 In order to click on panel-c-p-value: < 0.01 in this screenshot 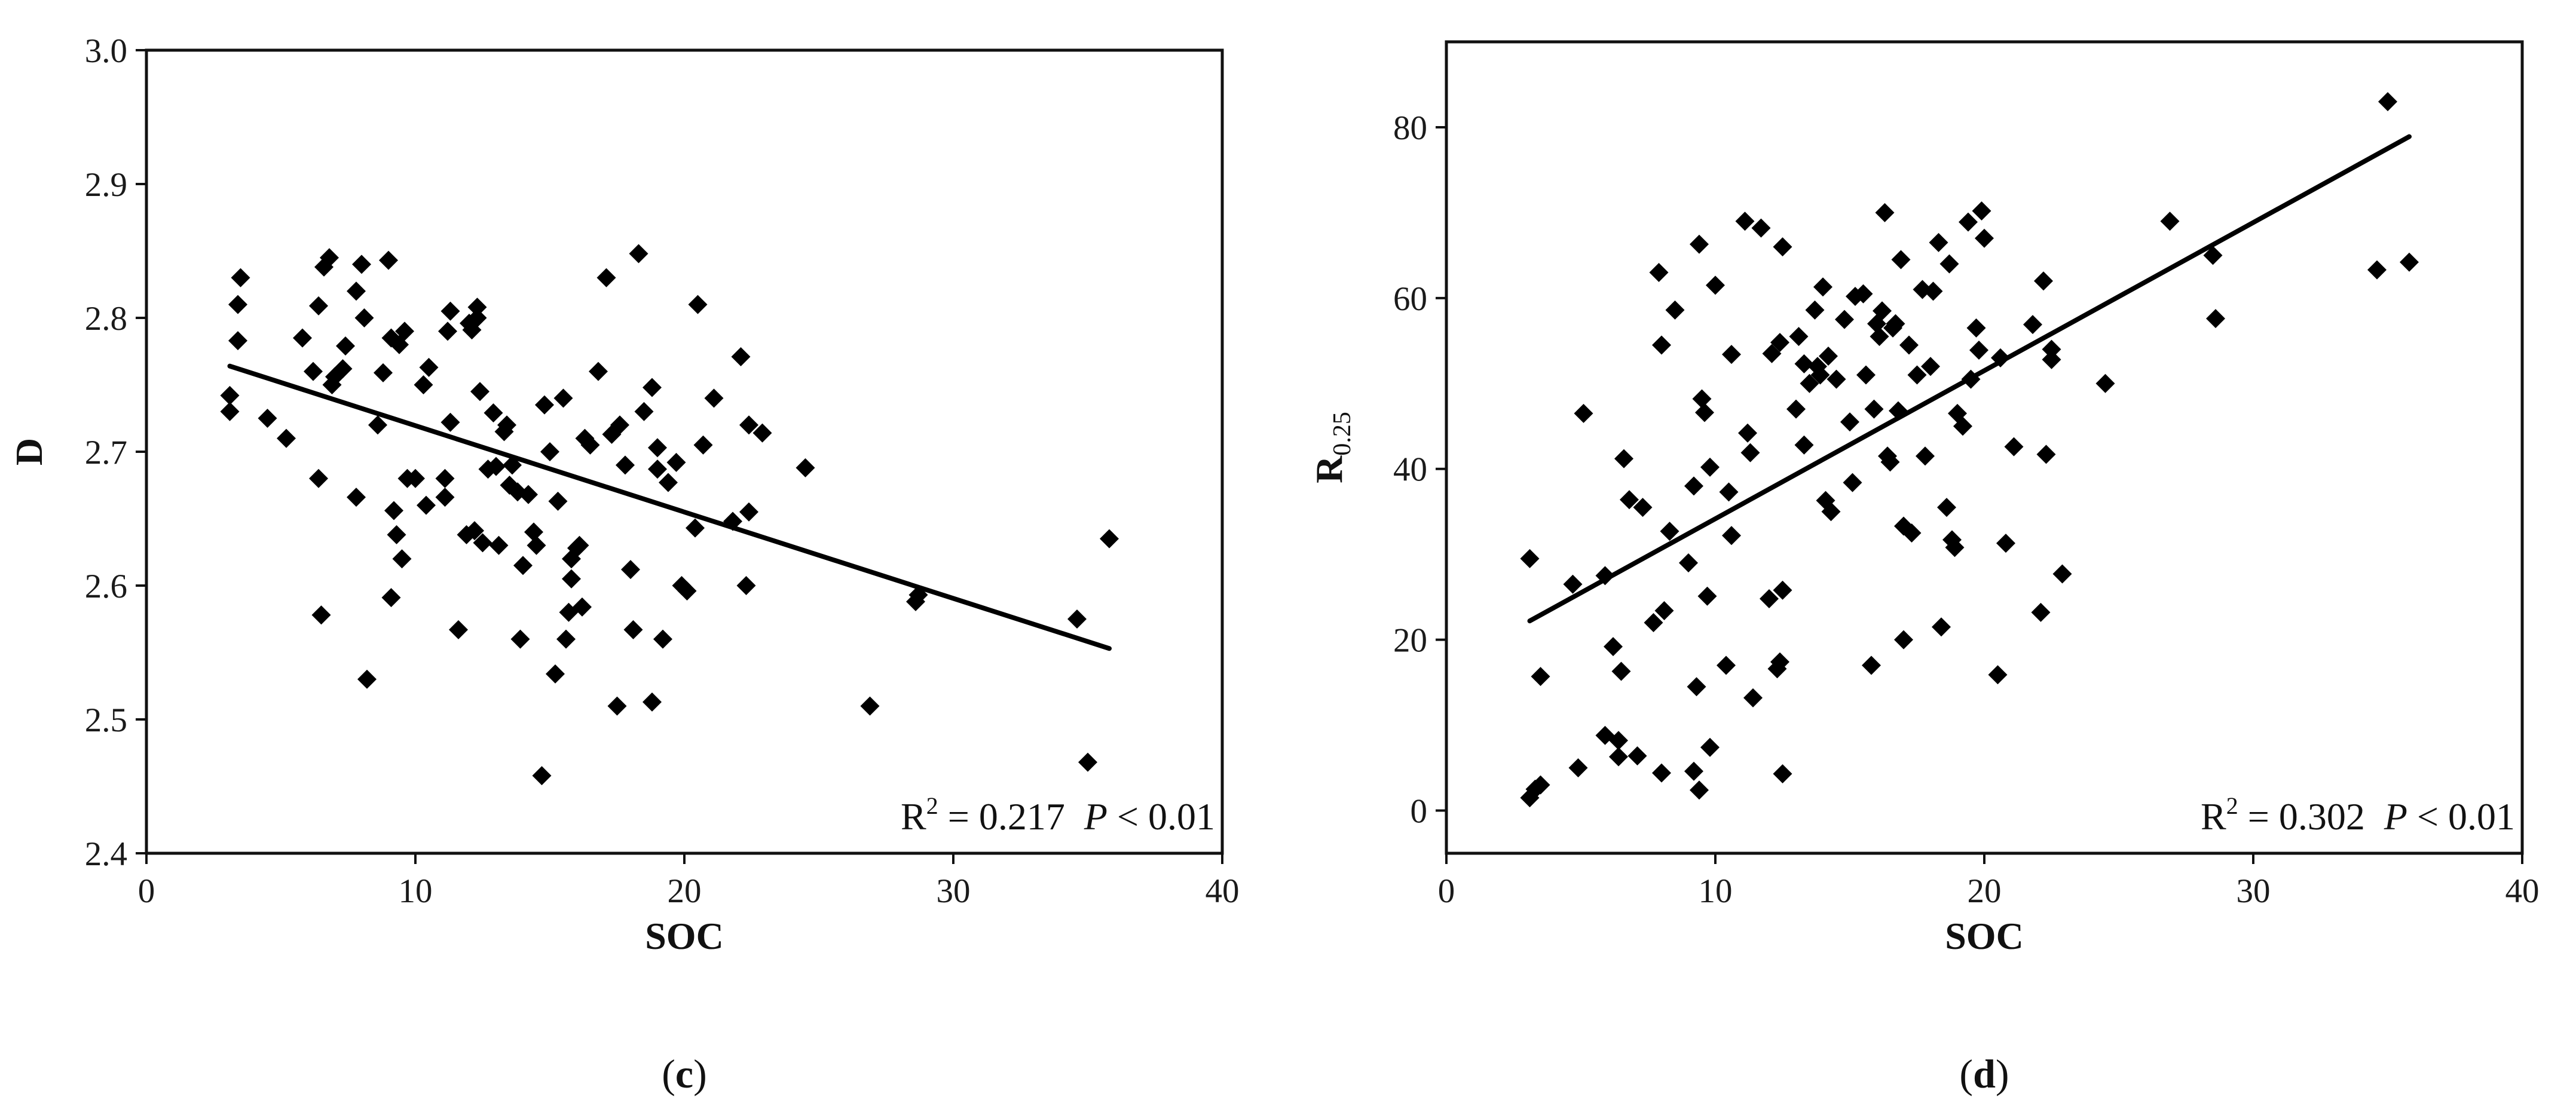, I will do `click(1161, 816)`.